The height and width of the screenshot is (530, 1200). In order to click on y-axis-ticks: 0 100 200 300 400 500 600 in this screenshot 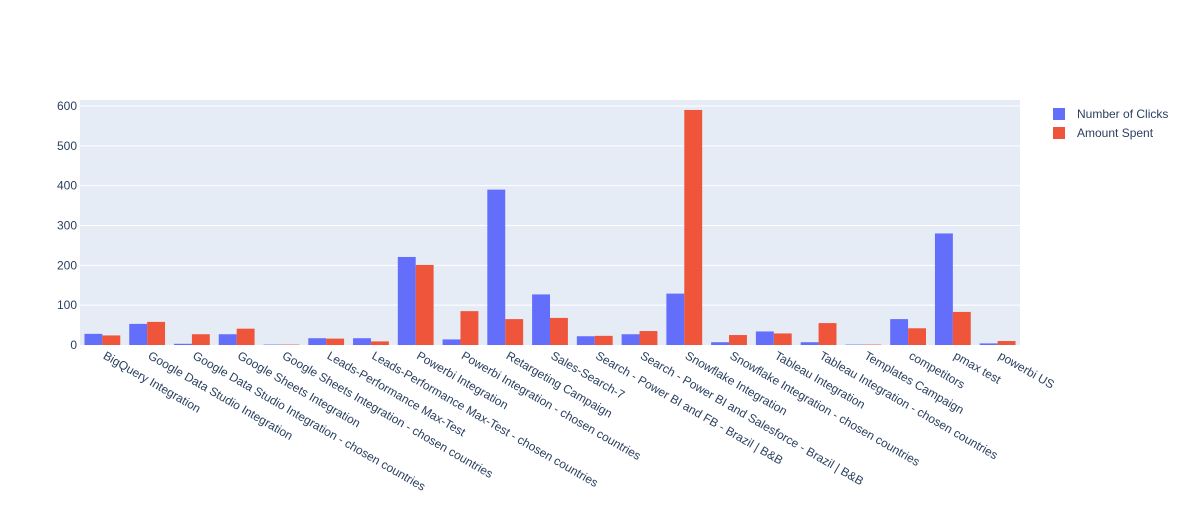, I will do `click(67, 225)`.